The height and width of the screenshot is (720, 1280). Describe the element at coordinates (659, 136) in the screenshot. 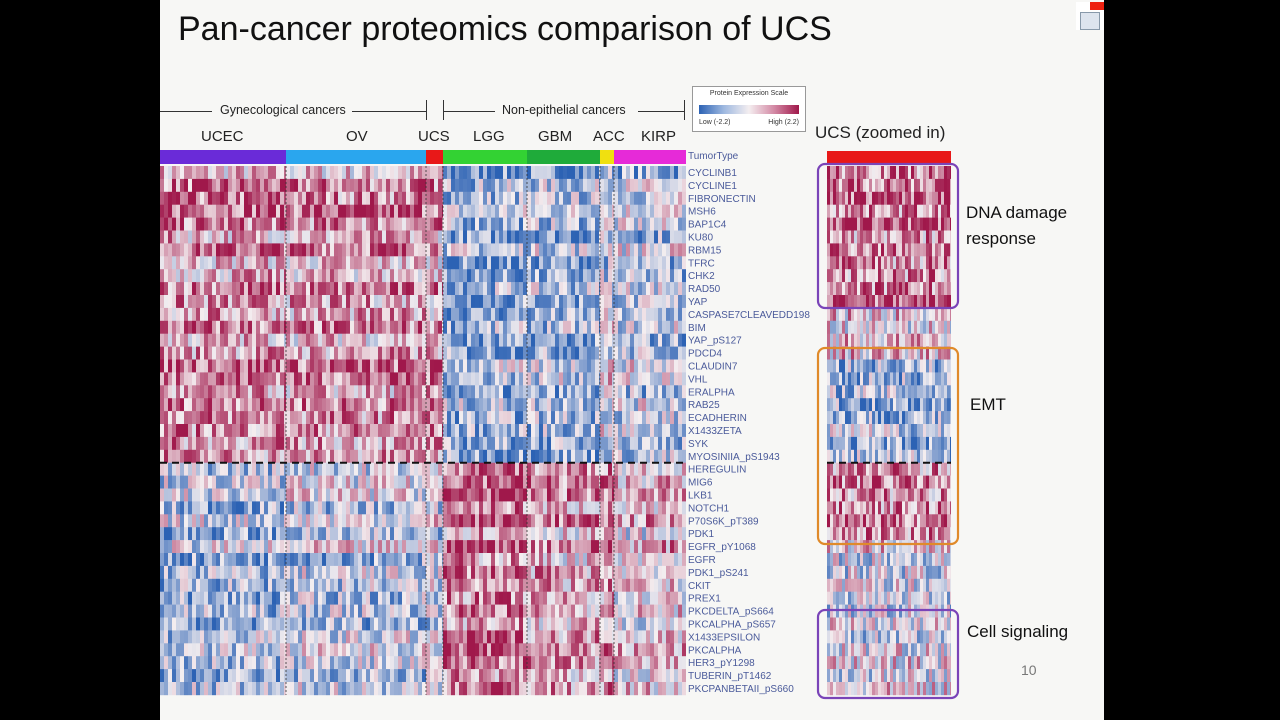

I see `cancer-label-kirp: KIRP` at that location.